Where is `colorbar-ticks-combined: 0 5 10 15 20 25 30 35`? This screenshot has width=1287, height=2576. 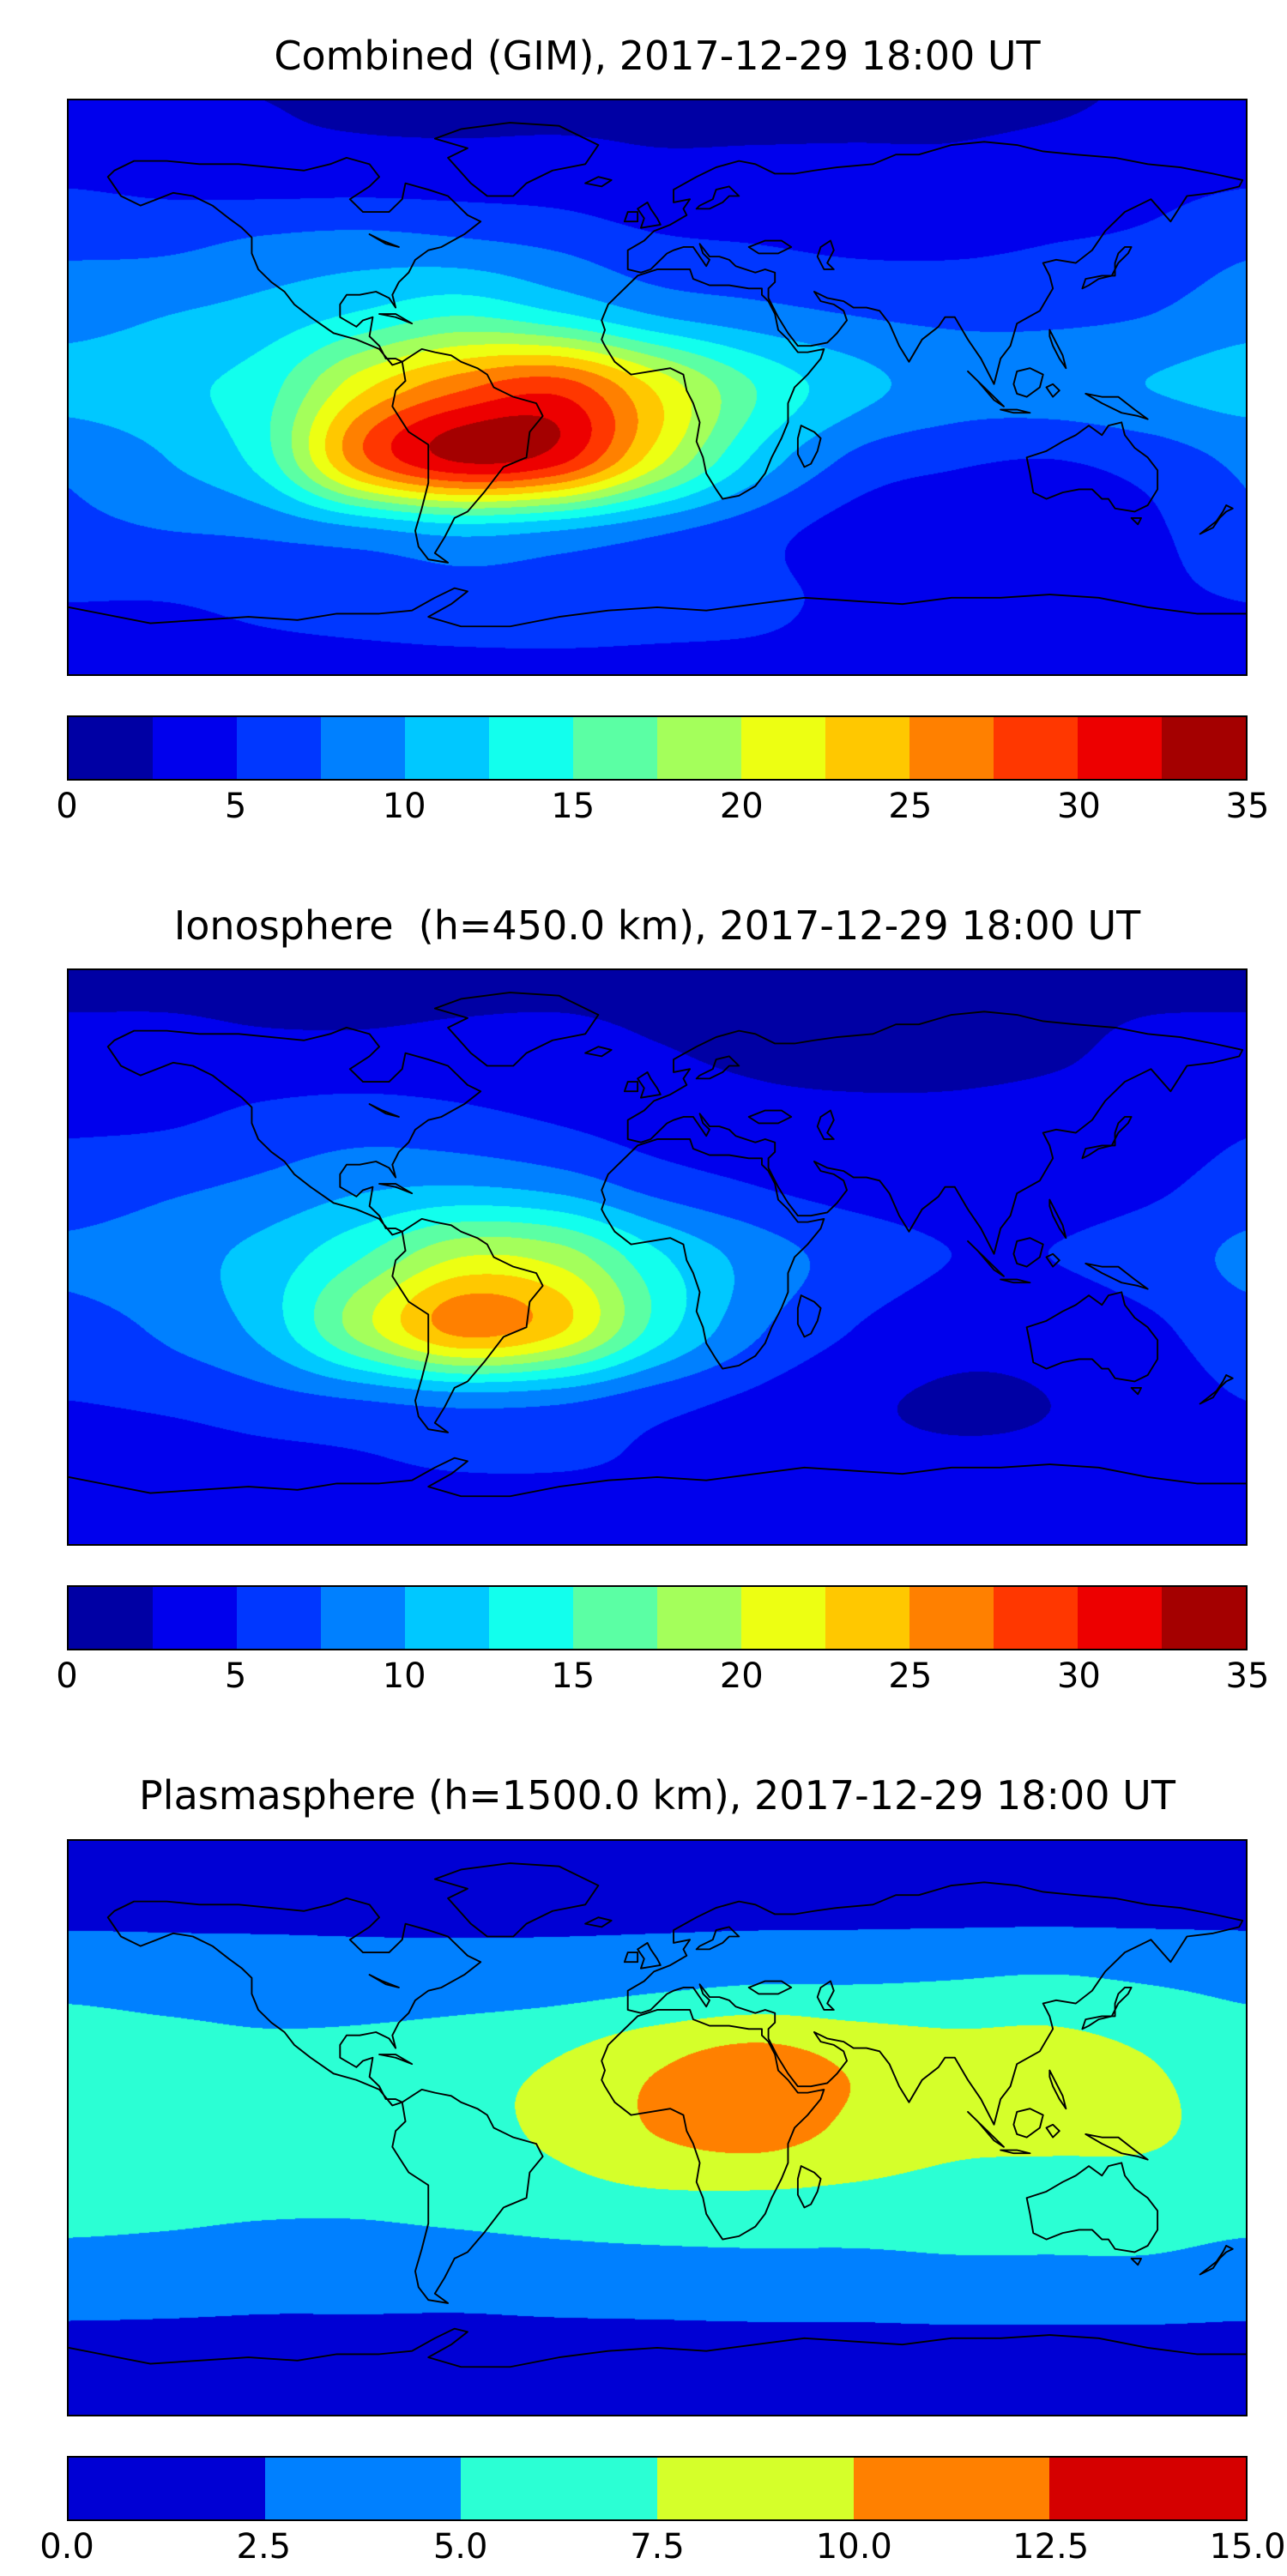 colorbar-ticks-combined: 0 5 10 15 20 25 30 35 is located at coordinates (662, 811).